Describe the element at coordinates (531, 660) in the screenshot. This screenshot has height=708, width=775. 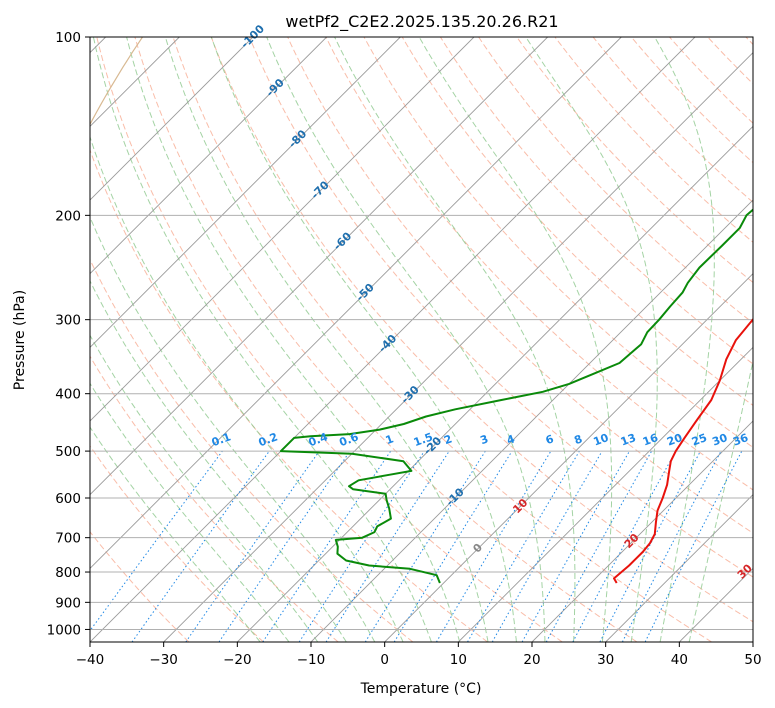
I see `x-tick-label: 20` at that location.